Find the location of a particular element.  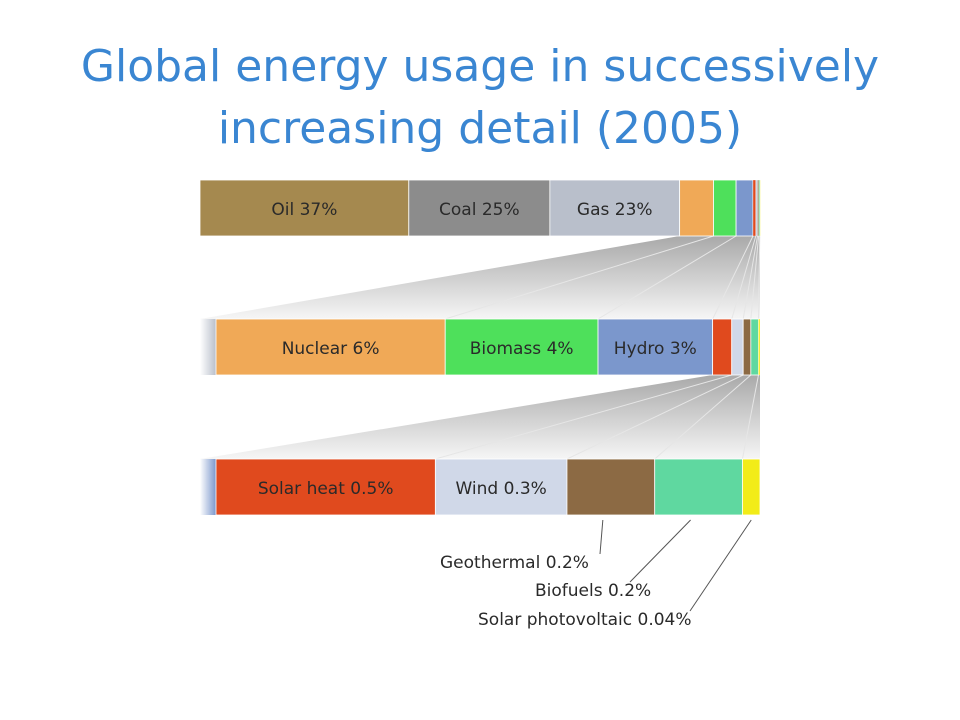

bar-1-gas is located at coordinates (615, 208).